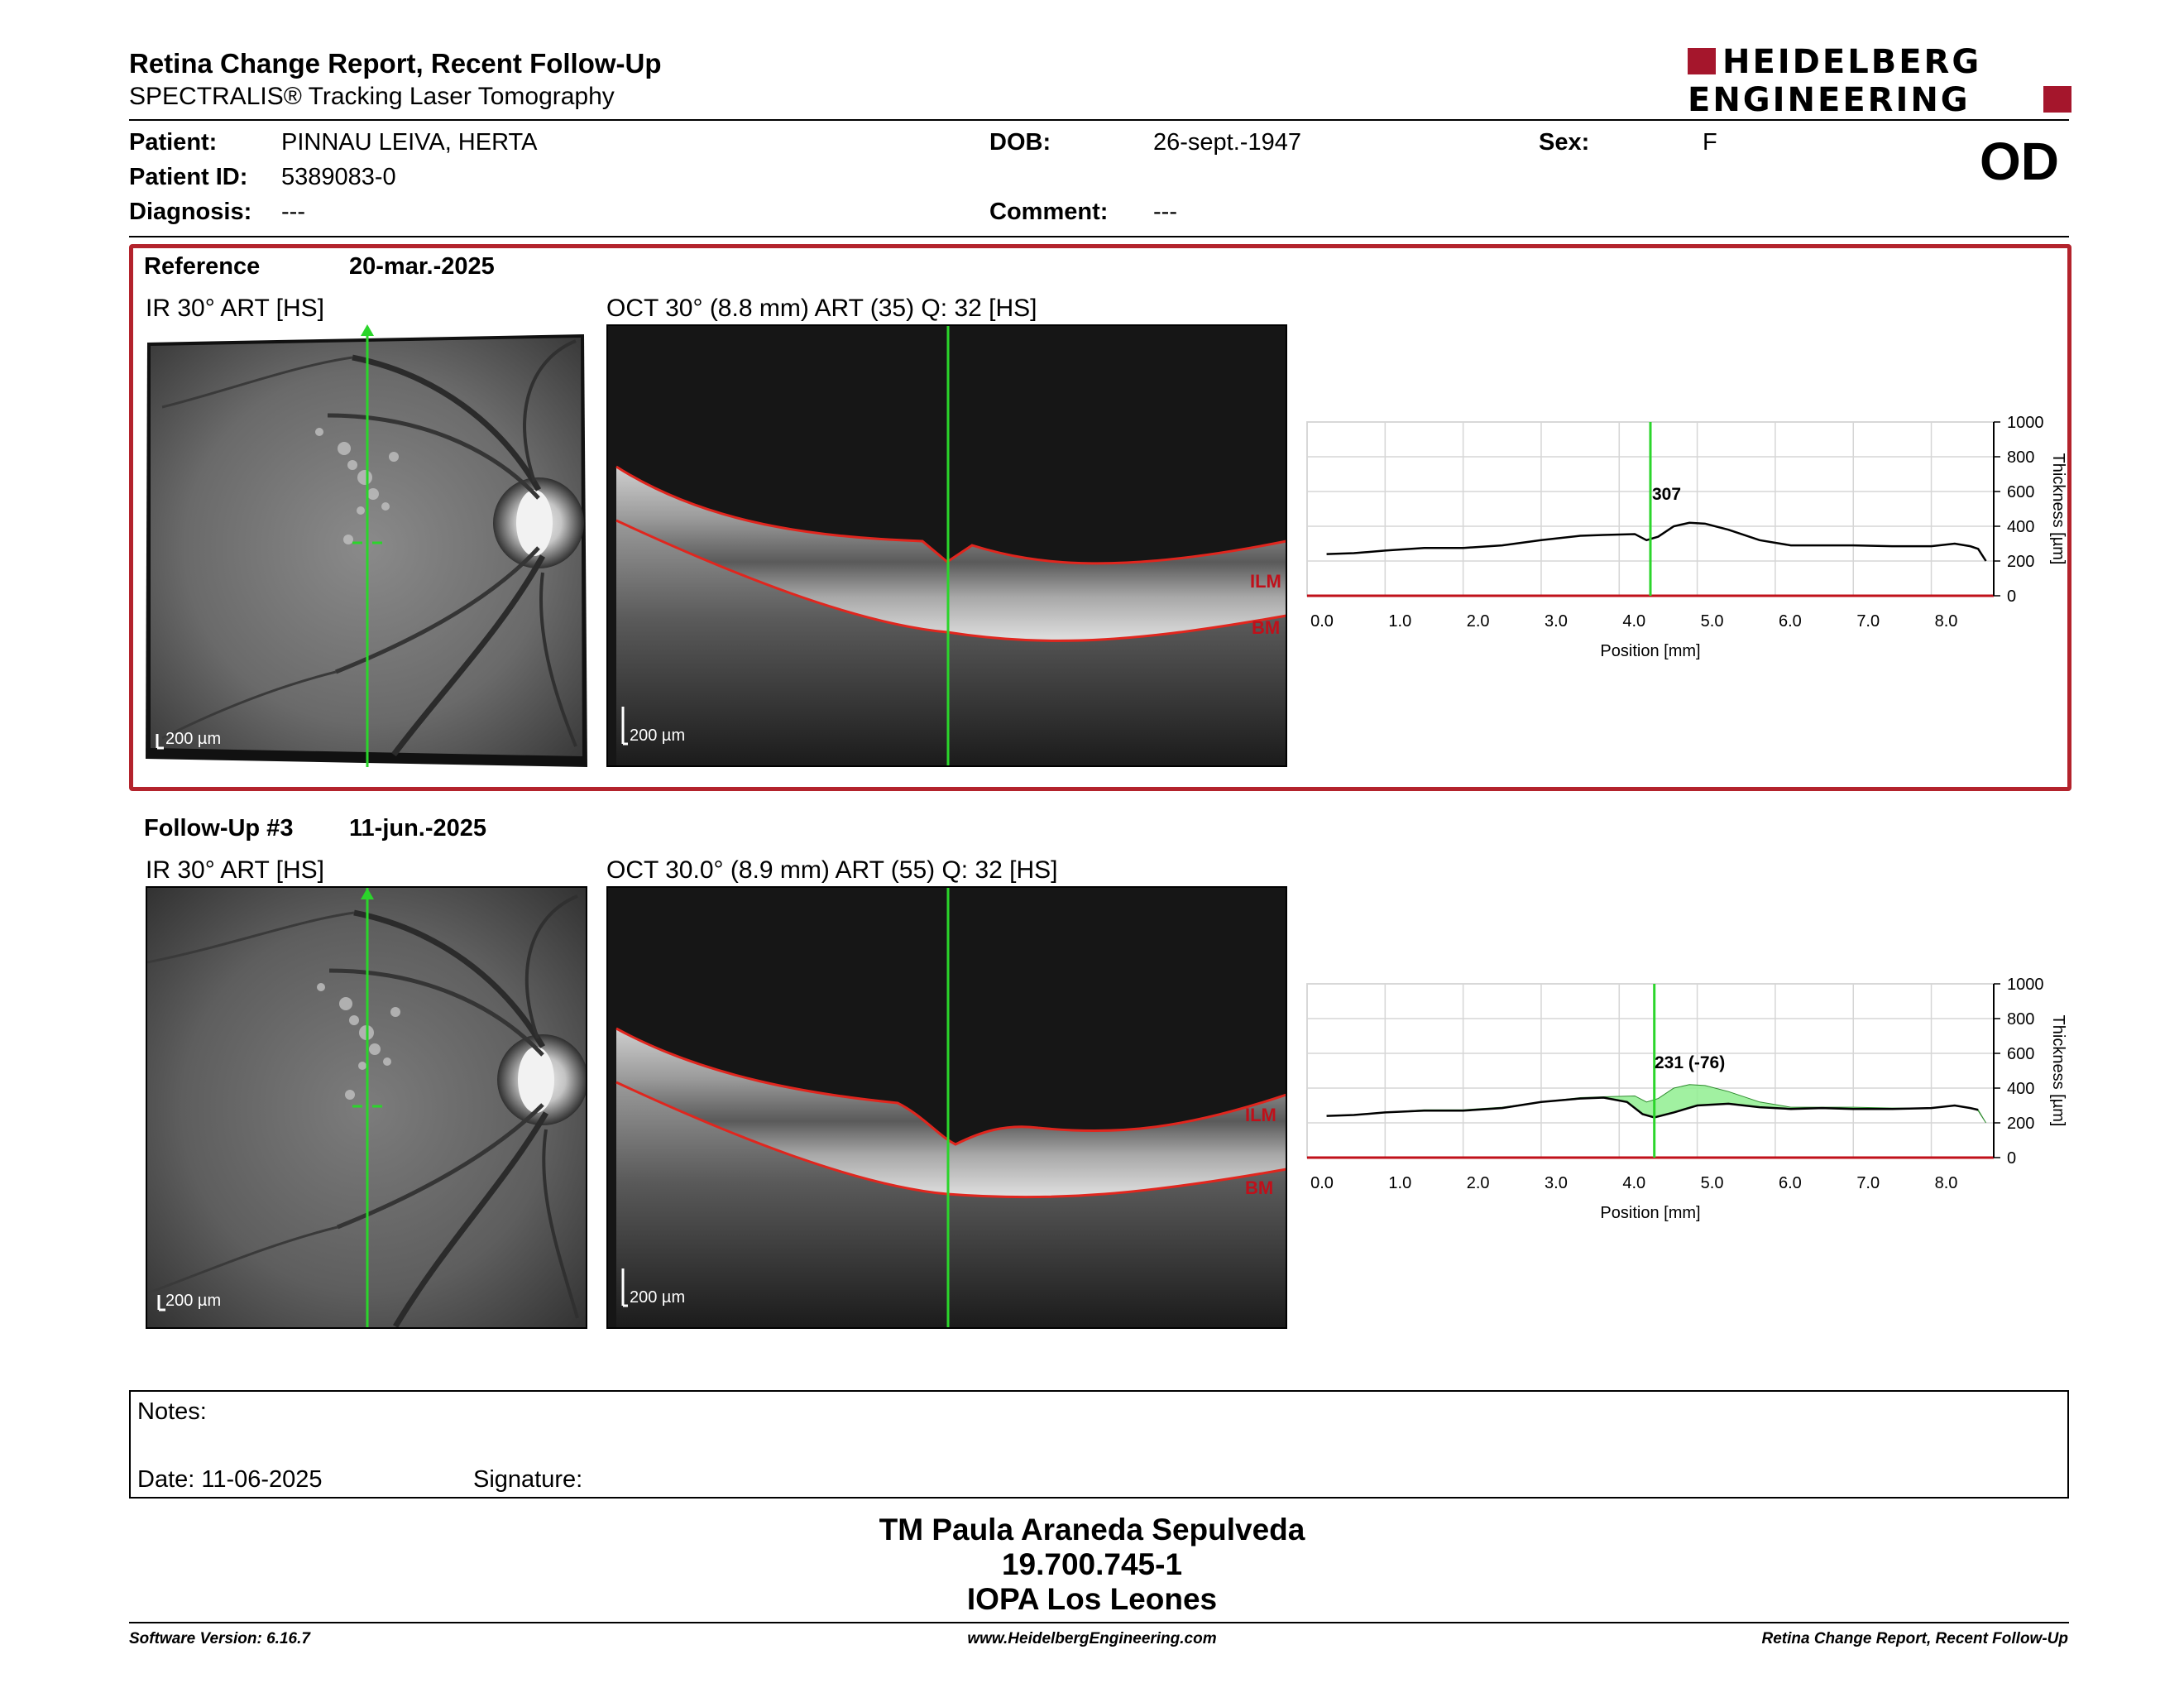 This screenshot has height=1688, width=2184. Describe the element at coordinates (1650, 1070) in the screenshot. I see `followup-chart-plot-area` at that location.